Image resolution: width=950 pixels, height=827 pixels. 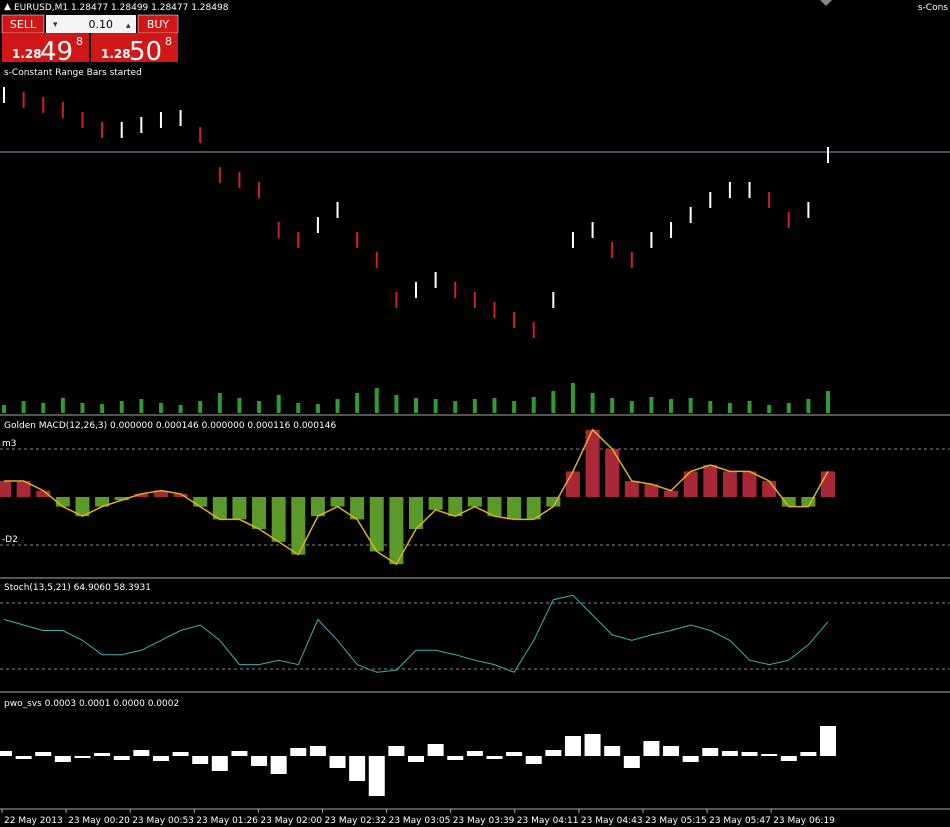 I want to click on time-label: 23 May 02:32, so click(x=356, y=821).